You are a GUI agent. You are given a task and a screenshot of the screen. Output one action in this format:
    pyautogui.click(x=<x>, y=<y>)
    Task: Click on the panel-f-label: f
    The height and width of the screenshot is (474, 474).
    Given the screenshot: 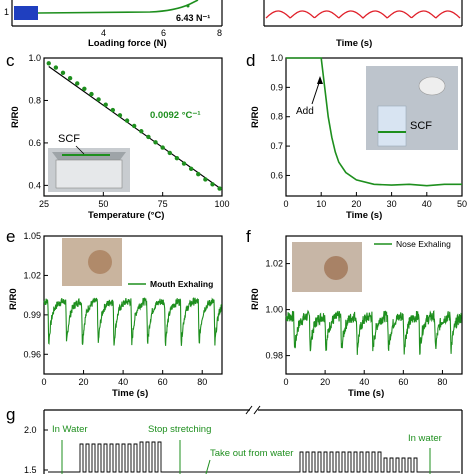 What is the action you would take?
    pyautogui.click(x=248, y=236)
    